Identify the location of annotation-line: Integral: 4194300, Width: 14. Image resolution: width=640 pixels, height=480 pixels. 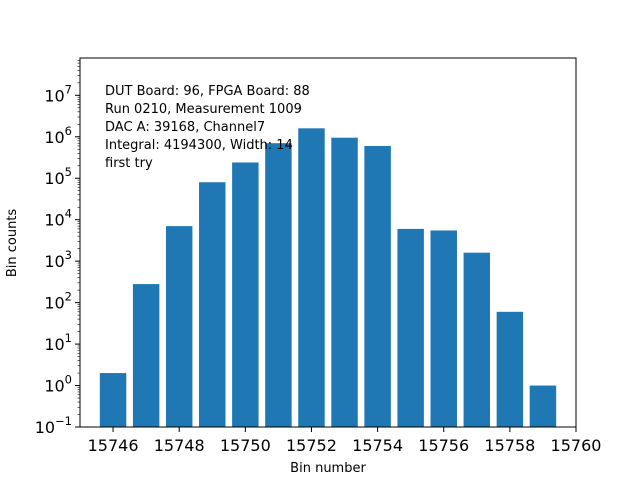
(199, 145).